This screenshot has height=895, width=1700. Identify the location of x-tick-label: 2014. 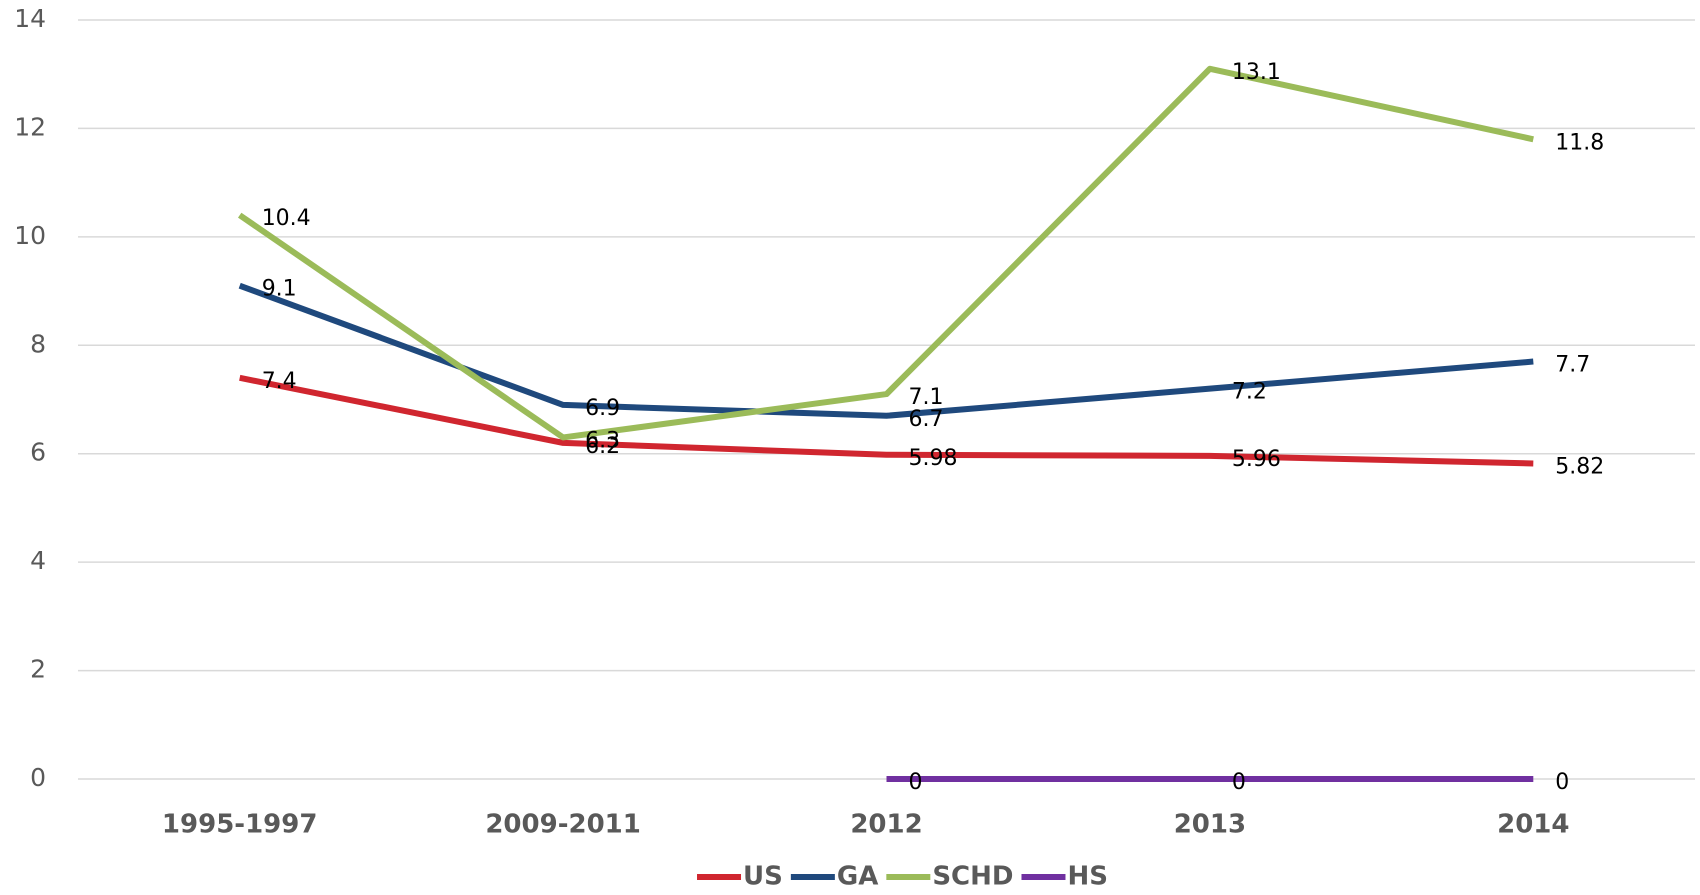
(1533, 825).